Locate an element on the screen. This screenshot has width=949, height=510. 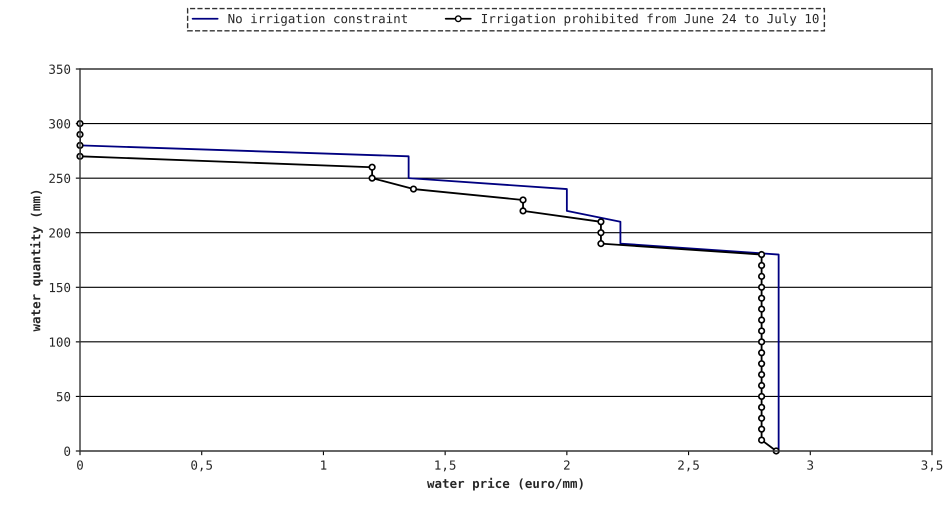
legend-label: No irrigation constraint is located at coordinates (318, 20).